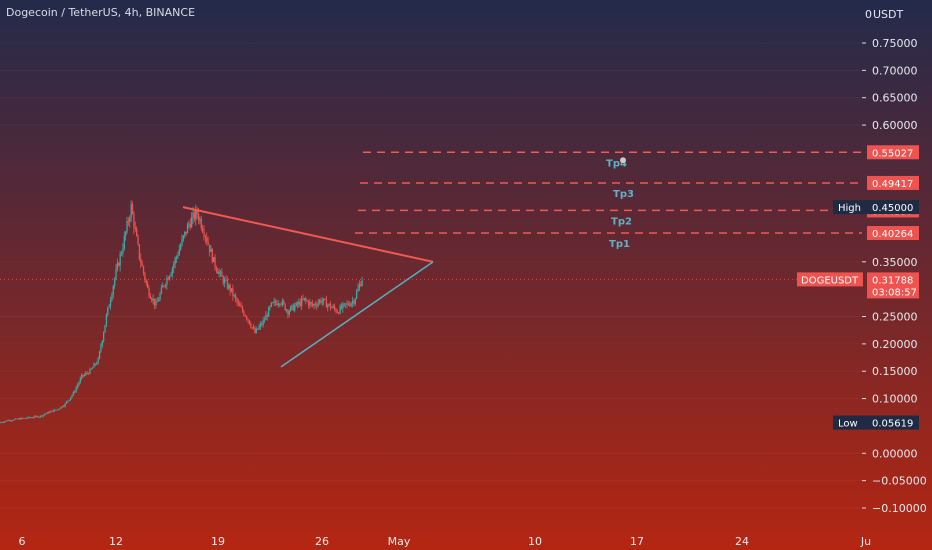 The height and width of the screenshot is (550, 932). What do you see at coordinates (894, 292) in the screenshot?
I see `countdown: 03:08:57` at bounding box center [894, 292].